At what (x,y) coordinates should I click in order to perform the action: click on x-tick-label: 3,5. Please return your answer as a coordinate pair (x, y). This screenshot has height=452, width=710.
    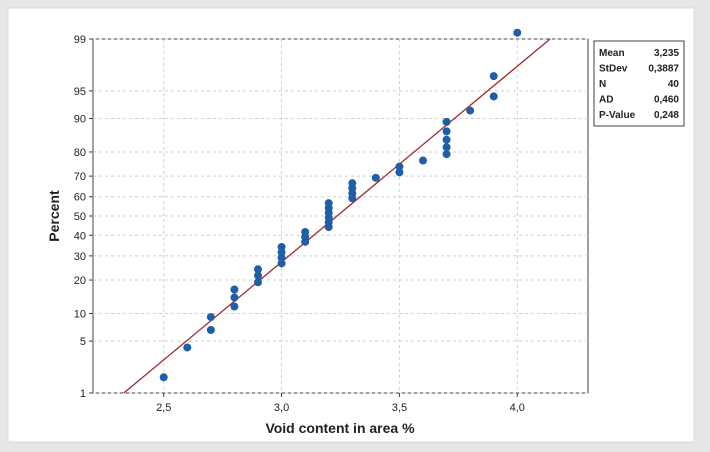
    Looking at the image, I should click on (399, 408).